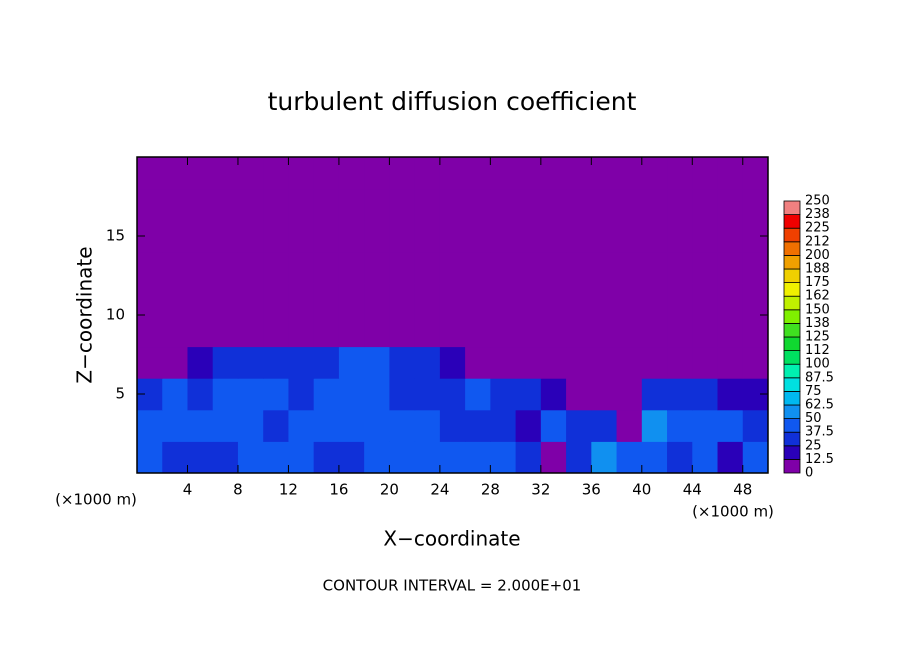 The height and width of the screenshot is (658, 904). I want to click on colorbar-label: 37.5, so click(819, 432).